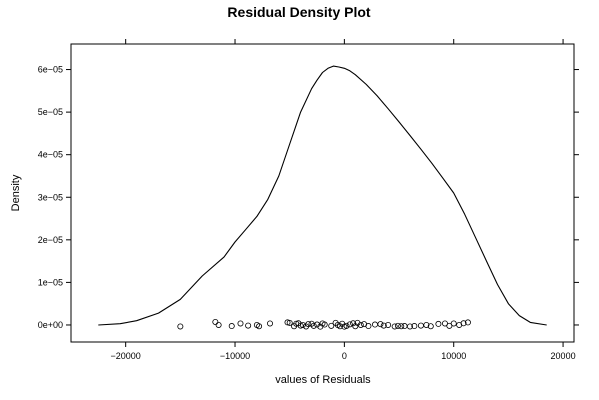  I want to click on x-tick-label: −10000, so click(235, 356).